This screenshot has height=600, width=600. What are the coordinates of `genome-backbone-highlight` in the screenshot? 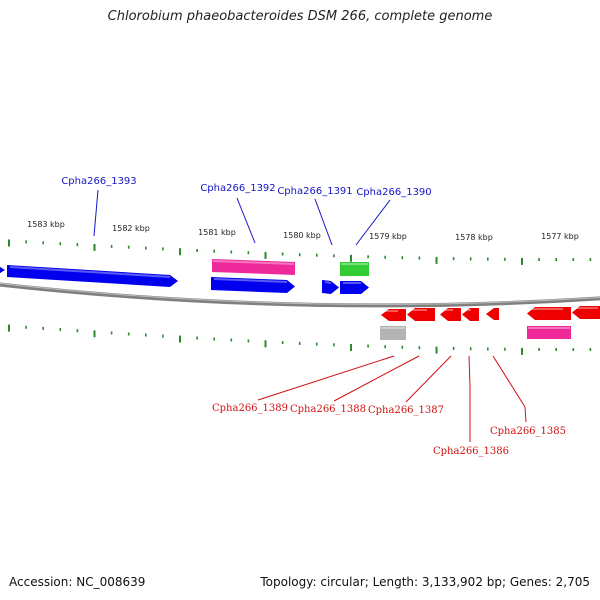 It's located at (300, 294).